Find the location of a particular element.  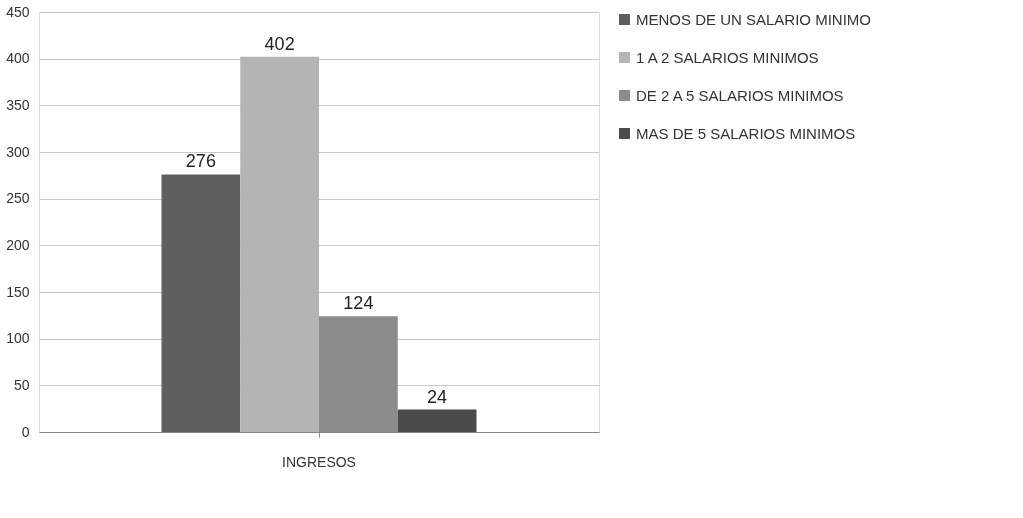

y-tick-label: 300 is located at coordinates (18, 151).